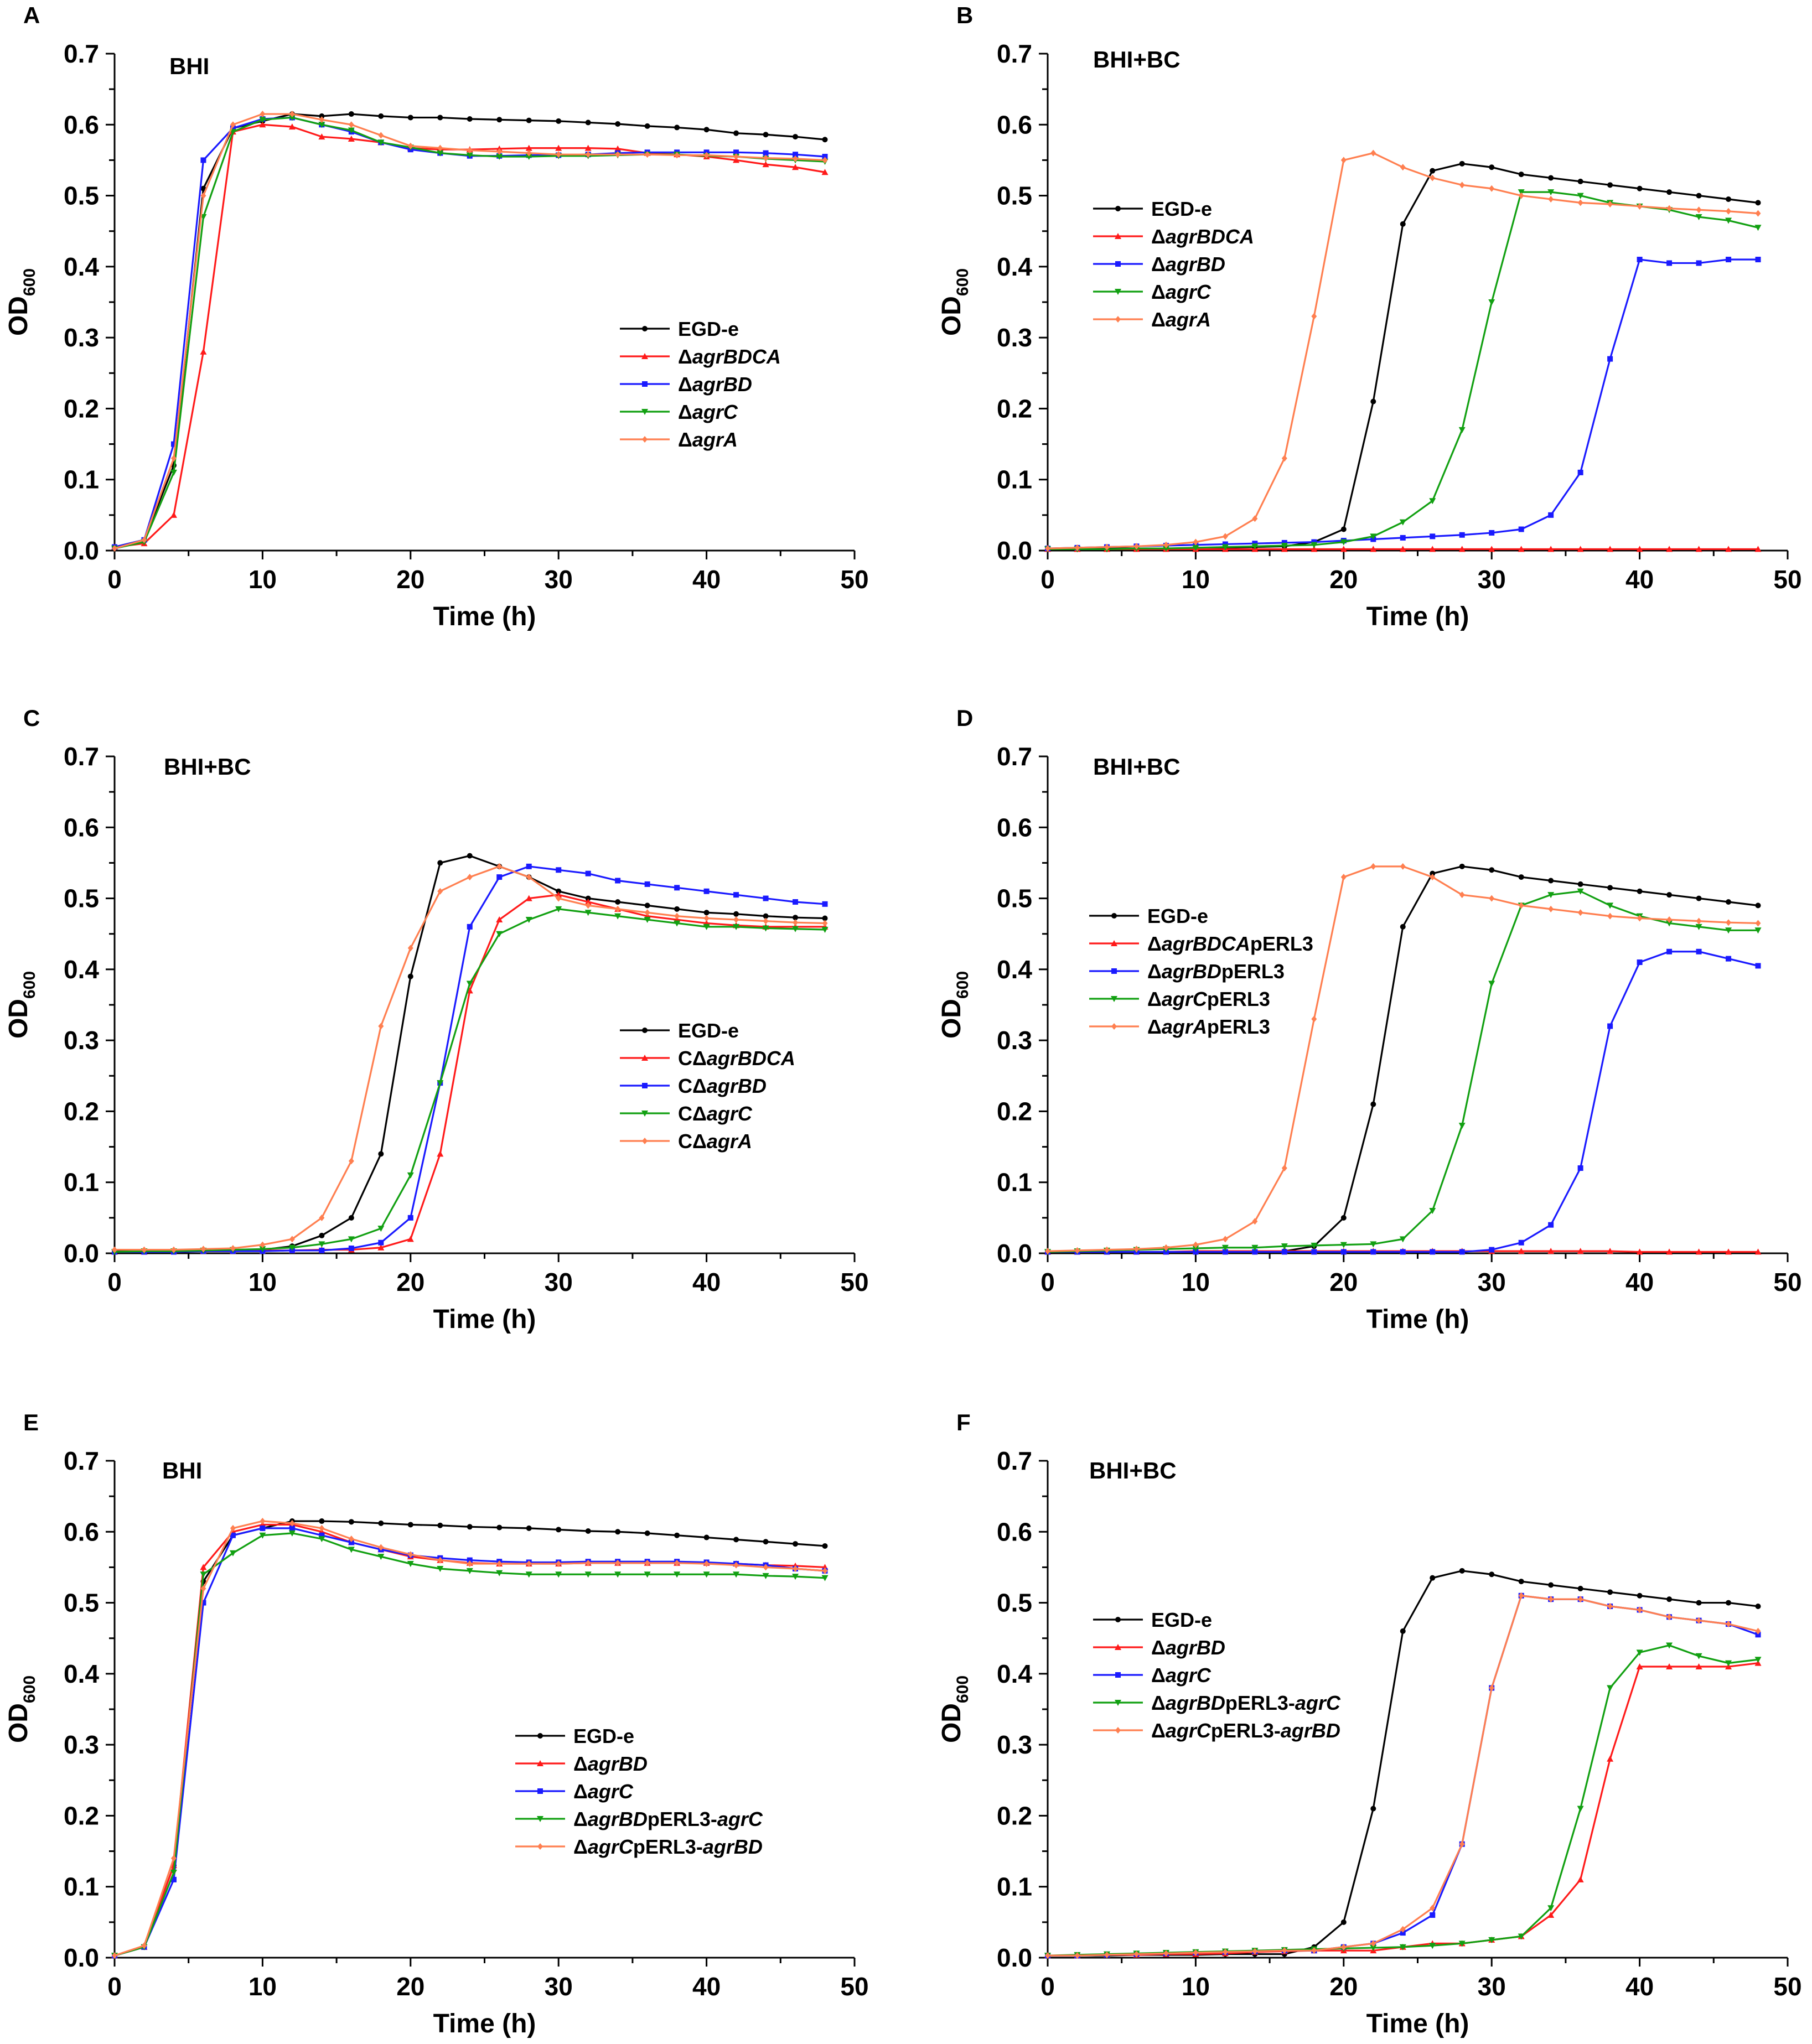 The width and height of the screenshot is (1812, 2044). I want to click on y-tick-label: 0.2, so click(81, 1111).